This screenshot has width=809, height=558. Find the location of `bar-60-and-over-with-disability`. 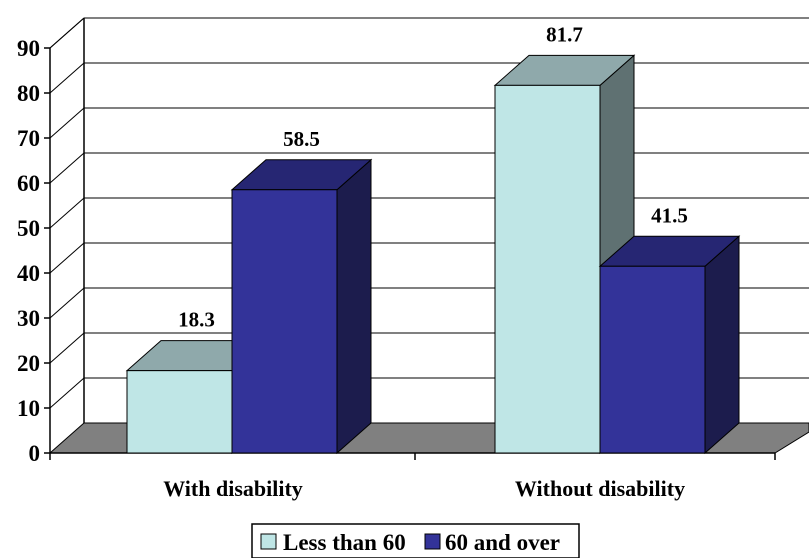

bar-60-and-over-with-disability is located at coordinates (301, 306).